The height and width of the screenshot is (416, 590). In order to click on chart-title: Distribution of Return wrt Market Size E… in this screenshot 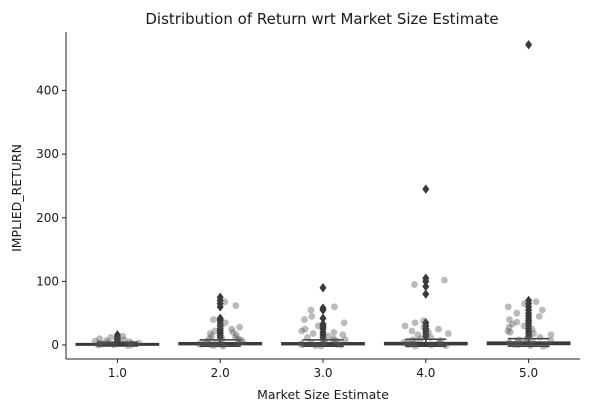, I will do `click(321, 19)`.